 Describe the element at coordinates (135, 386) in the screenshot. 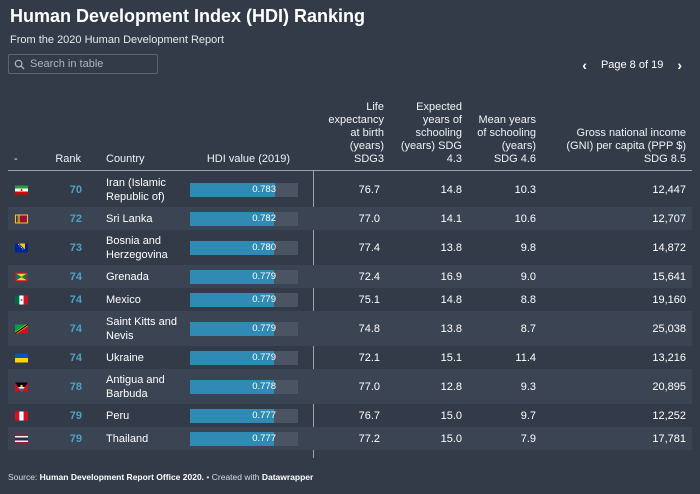

I see `country-cell: Antigua and Barbuda` at that location.